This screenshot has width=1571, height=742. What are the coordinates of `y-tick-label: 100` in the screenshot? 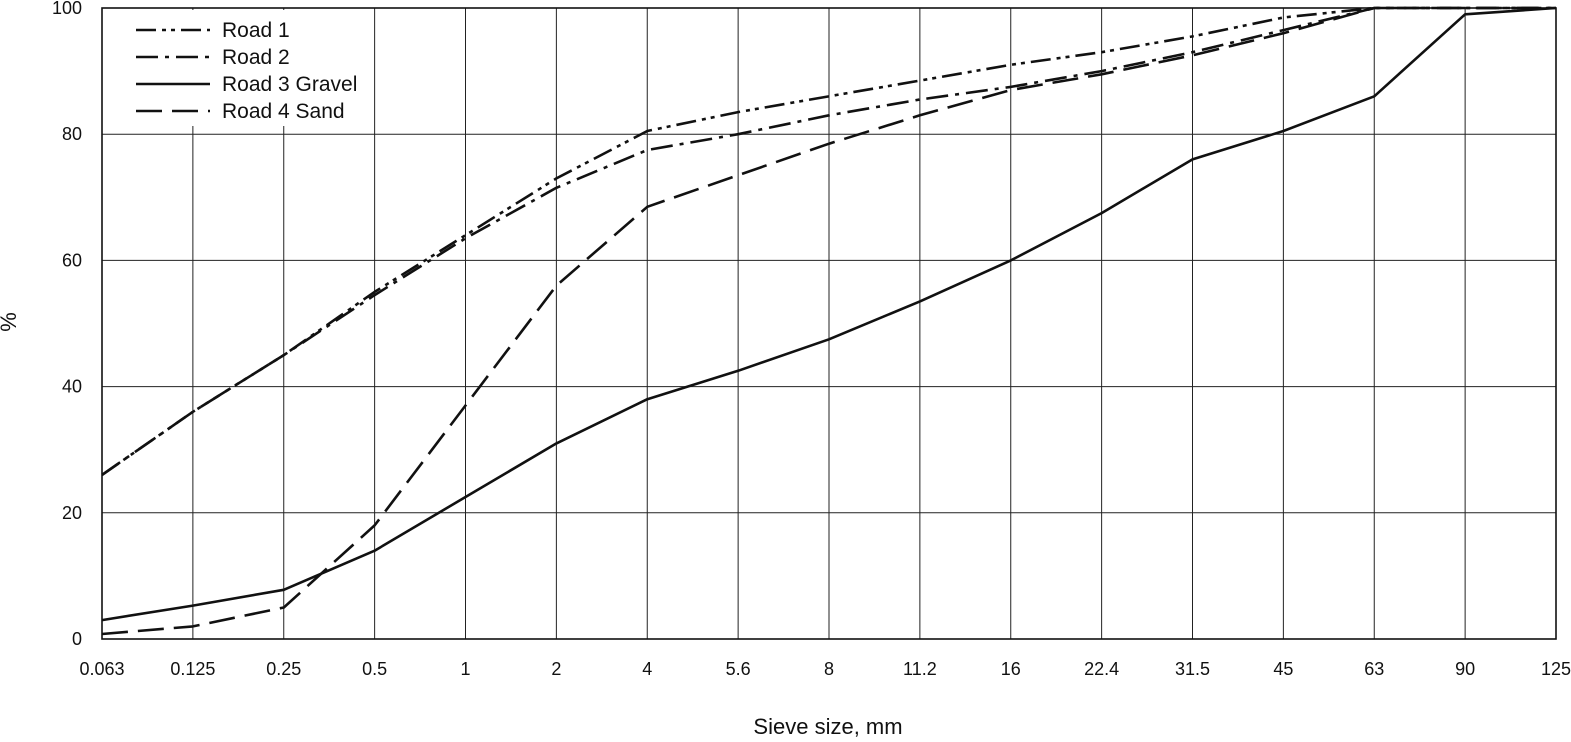 It's located at (67, 9).